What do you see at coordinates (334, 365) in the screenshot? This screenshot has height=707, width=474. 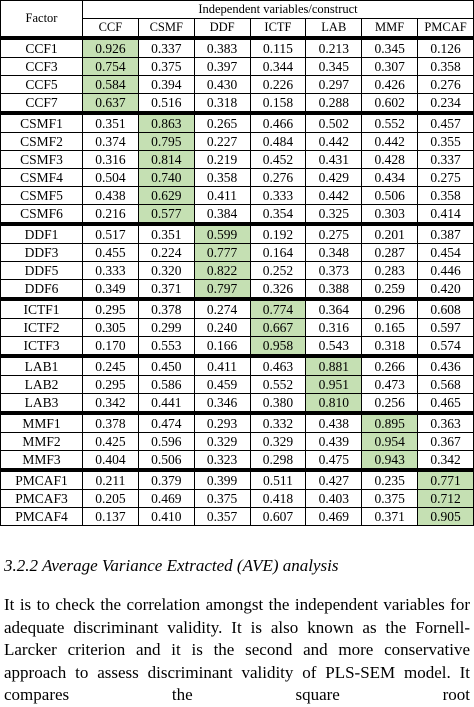 I see `loading-cell: 0.881` at bounding box center [334, 365].